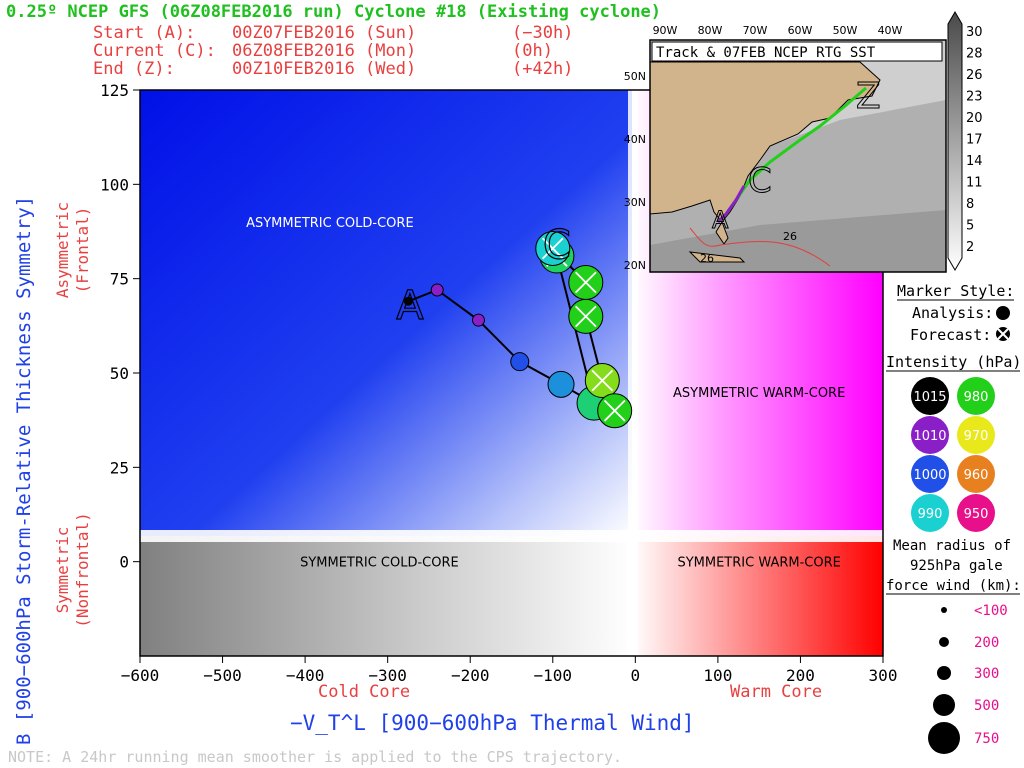 This screenshot has width=1024, height=768. What do you see at coordinates (755, 30) in the screenshot?
I see `inset-lon-tick: 70W` at bounding box center [755, 30].